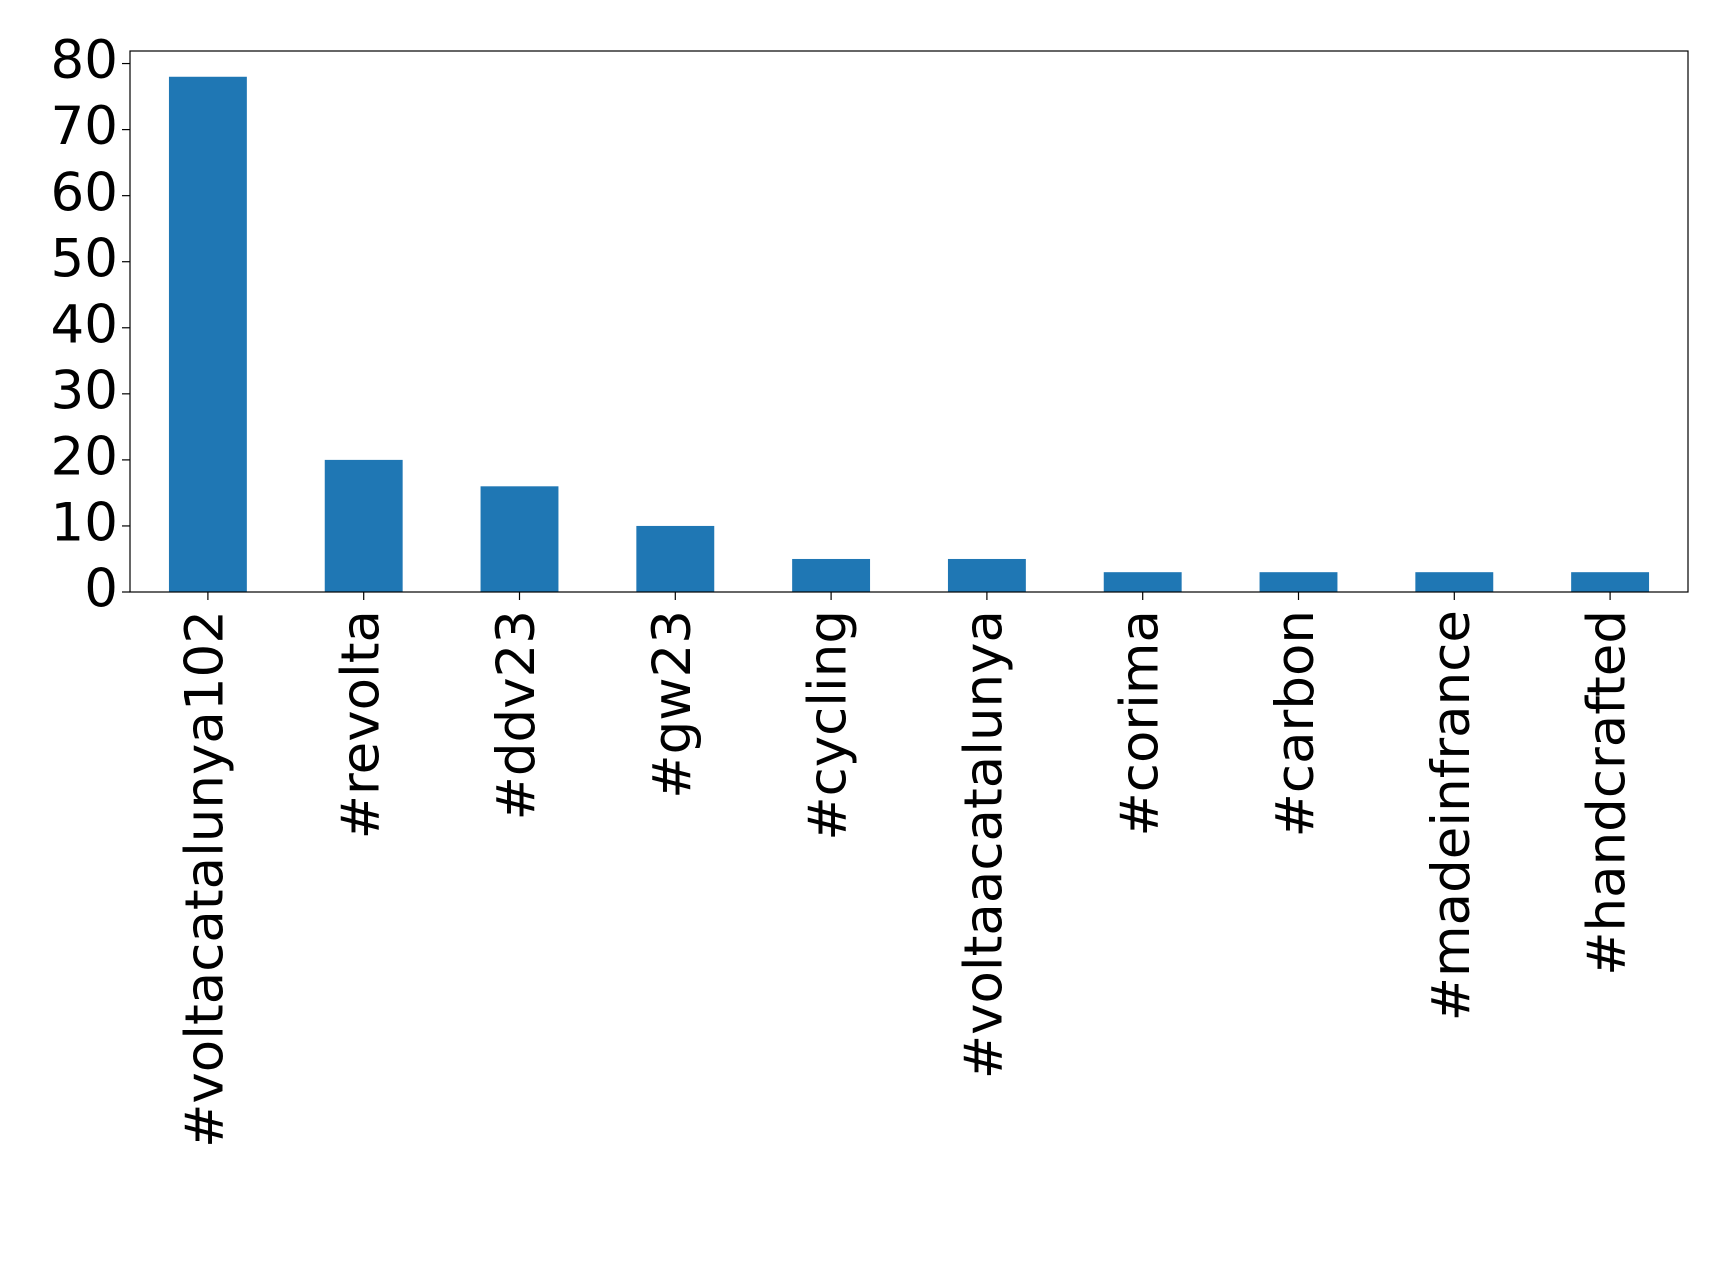 The image size is (1719, 1273). What do you see at coordinates (828, 725) in the screenshot?
I see `x-tick-label: #cycling` at bounding box center [828, 725].